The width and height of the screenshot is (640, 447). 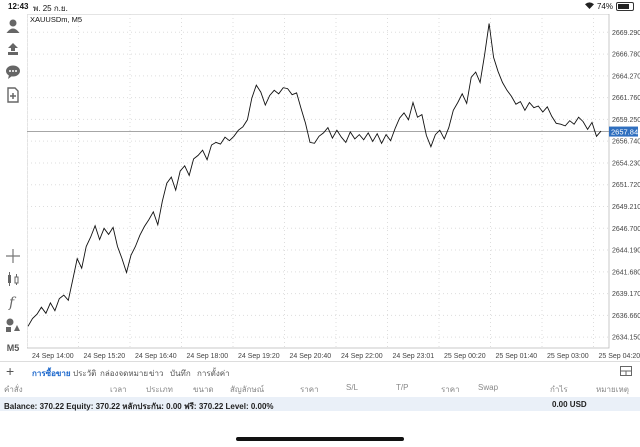 I want to click on x-tick-label: 25 Sep 03:00, so click(x=568, y=356).